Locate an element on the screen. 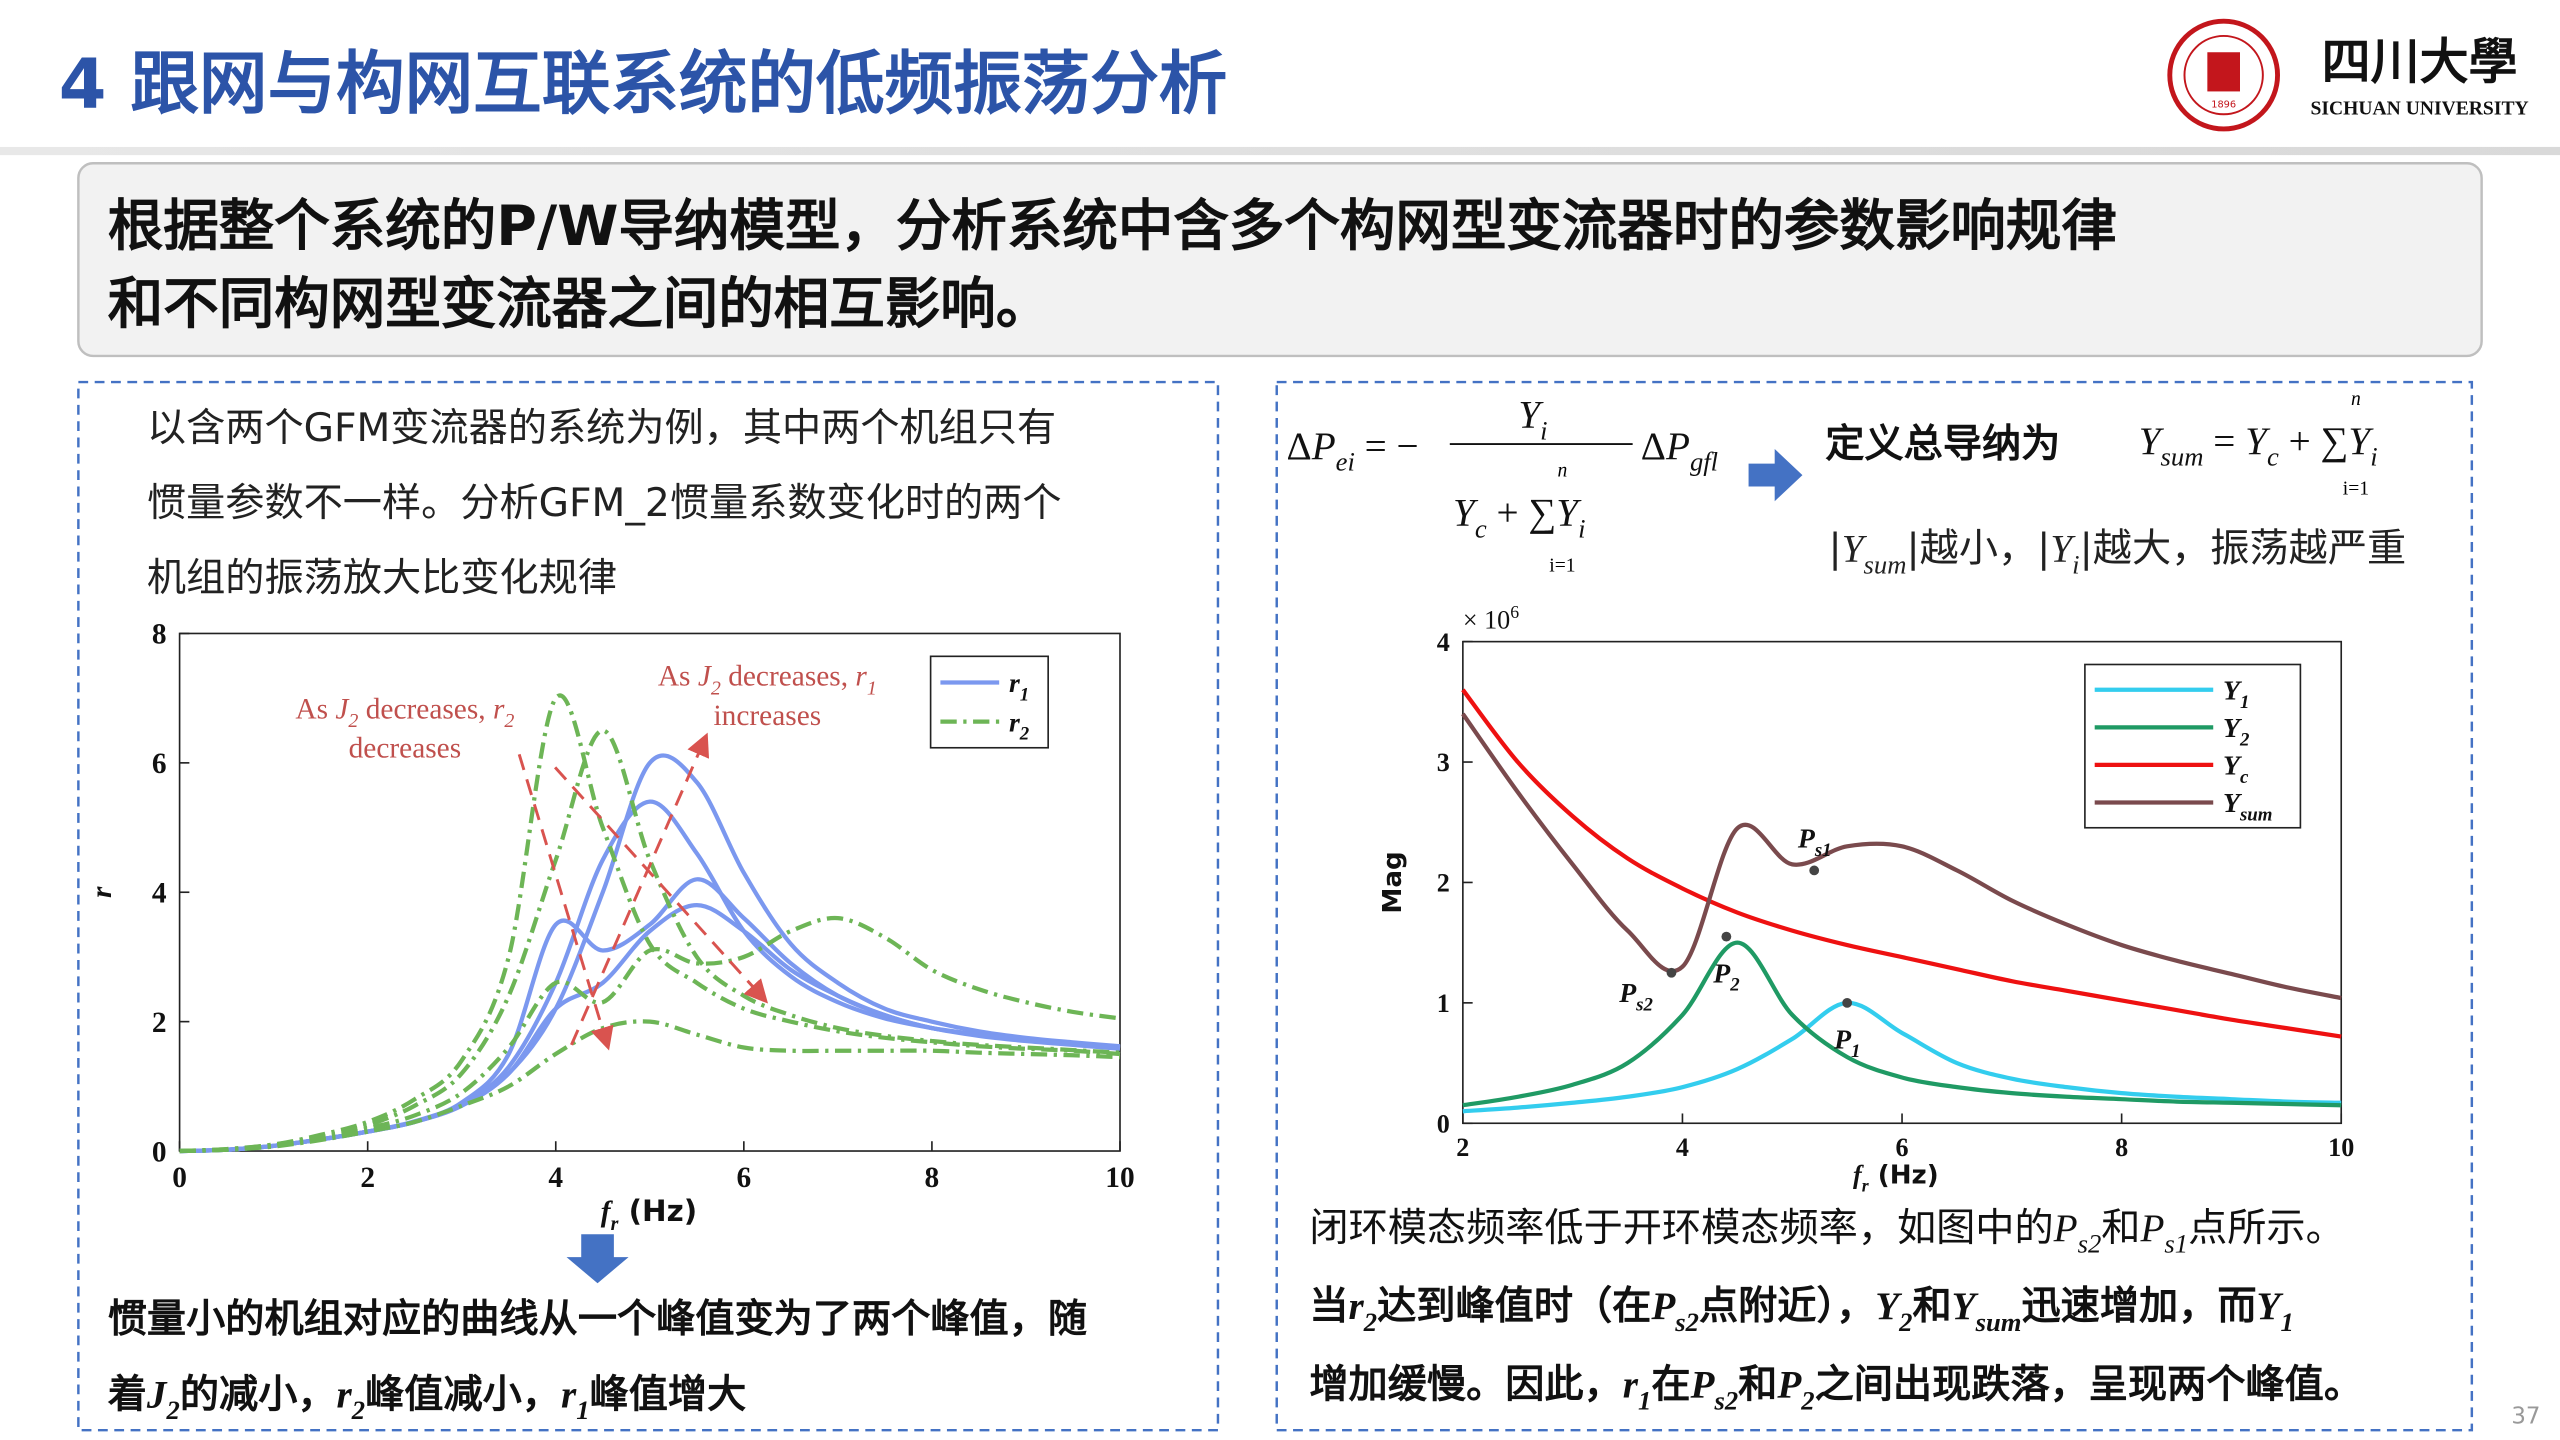 This screenshot has height=1440, width=2560. point-label: P2 is located at coordinates (1725, 976).